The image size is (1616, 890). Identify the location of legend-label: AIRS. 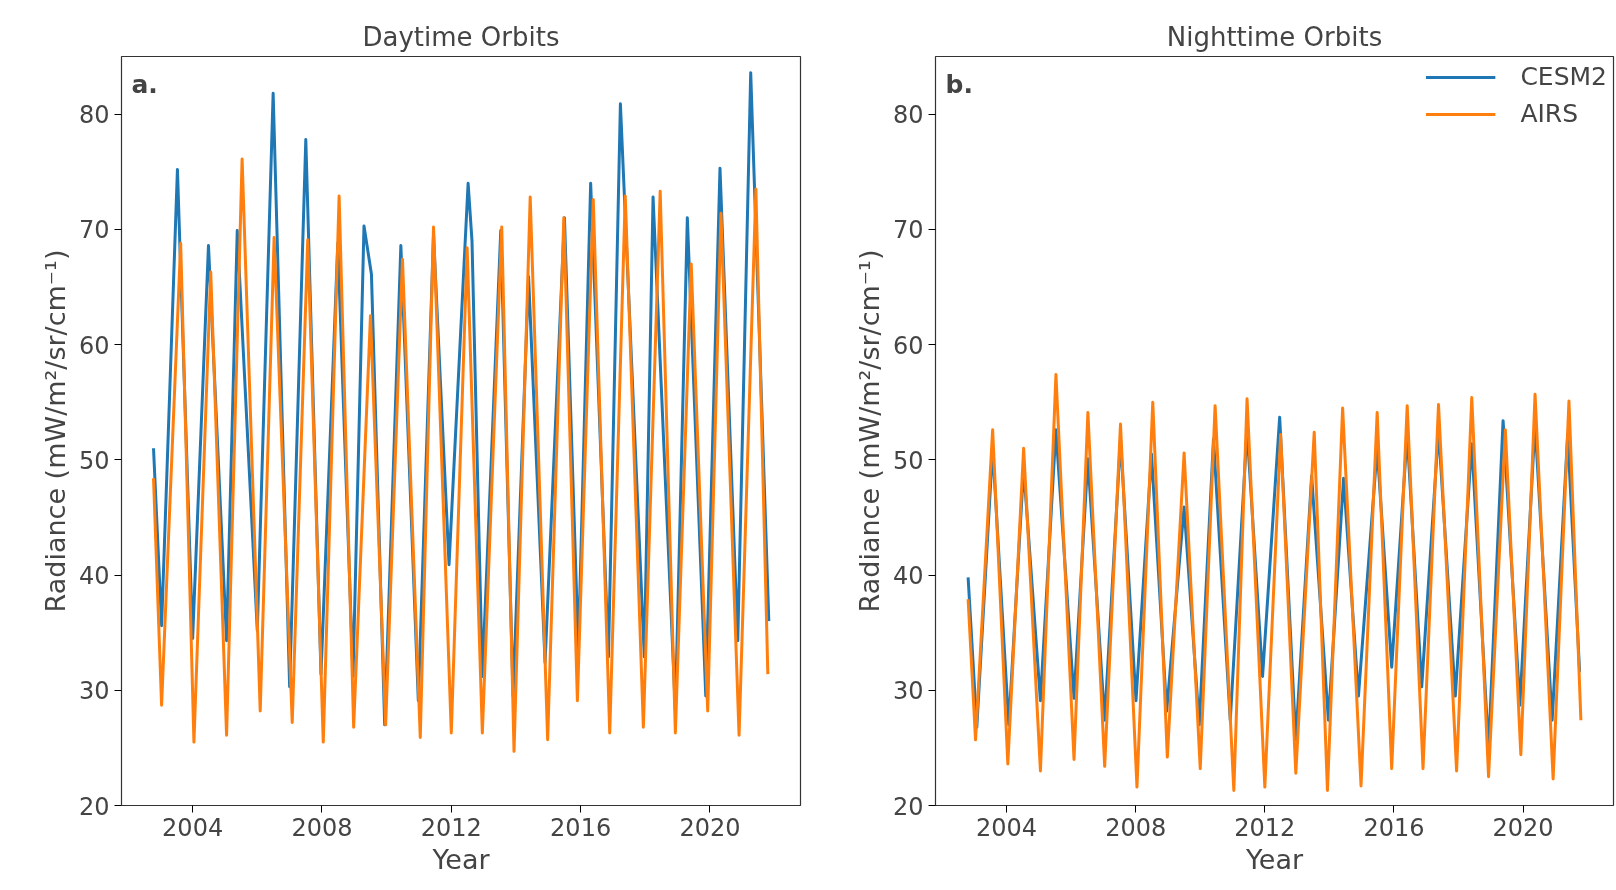
(1549, 113).